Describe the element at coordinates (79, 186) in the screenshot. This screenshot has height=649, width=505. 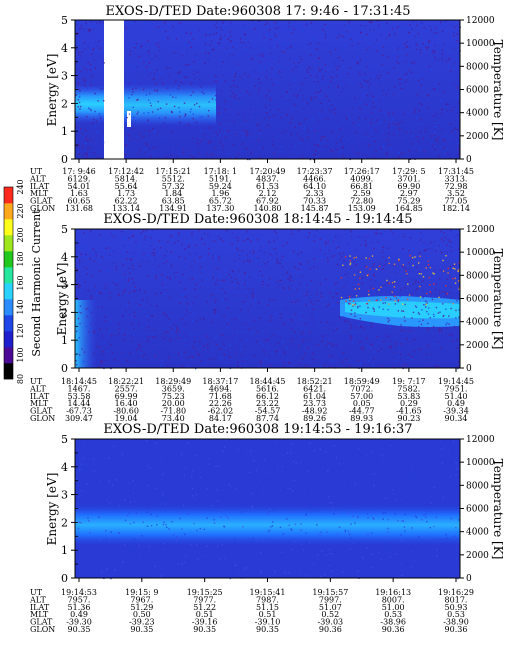
I see `orbit-cell: 54.01` at that location.